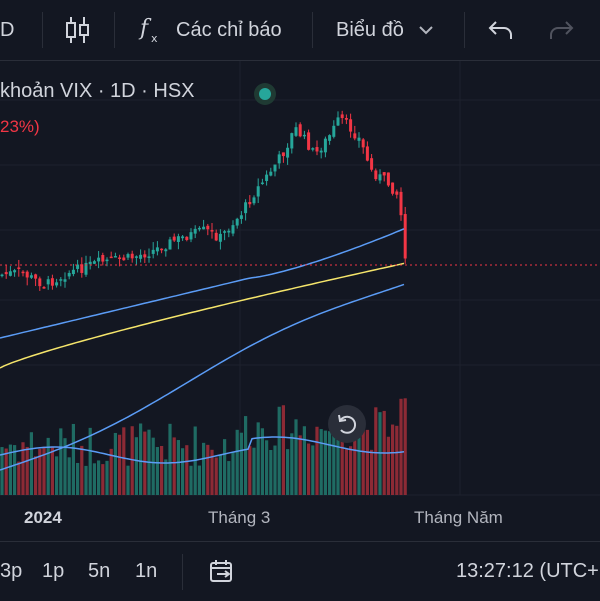 The width and height of the screenshot is (600, 601). Describe the element at coordinates (265, 94) in the screenshot. I see `market-status-indicator` at that location.